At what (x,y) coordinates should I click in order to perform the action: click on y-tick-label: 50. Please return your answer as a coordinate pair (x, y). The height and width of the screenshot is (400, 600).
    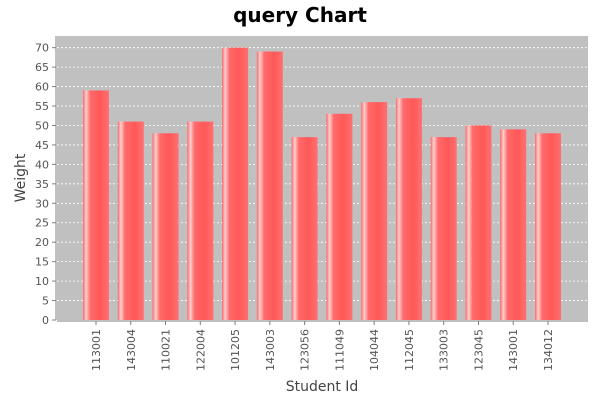
    Looking at the image, I should click on (42, 125).